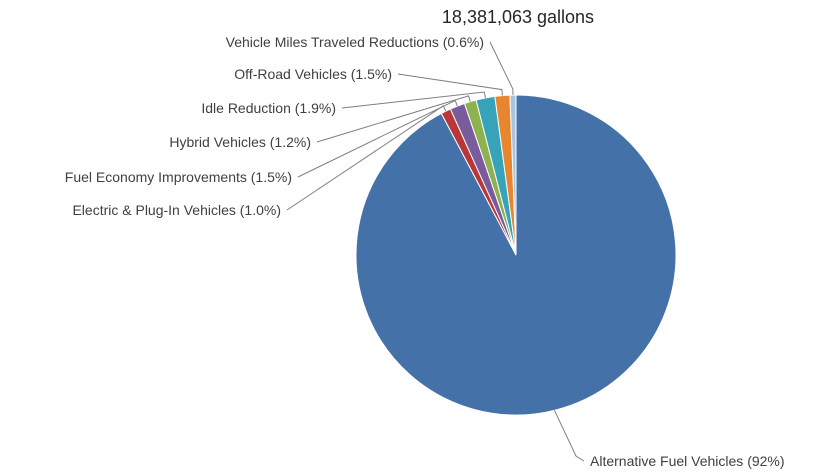  I want to click on label-vehicle-miles-traveled-reductions: Vehicle Miles Traveled Reductions (0.6%), so click(355, 42).